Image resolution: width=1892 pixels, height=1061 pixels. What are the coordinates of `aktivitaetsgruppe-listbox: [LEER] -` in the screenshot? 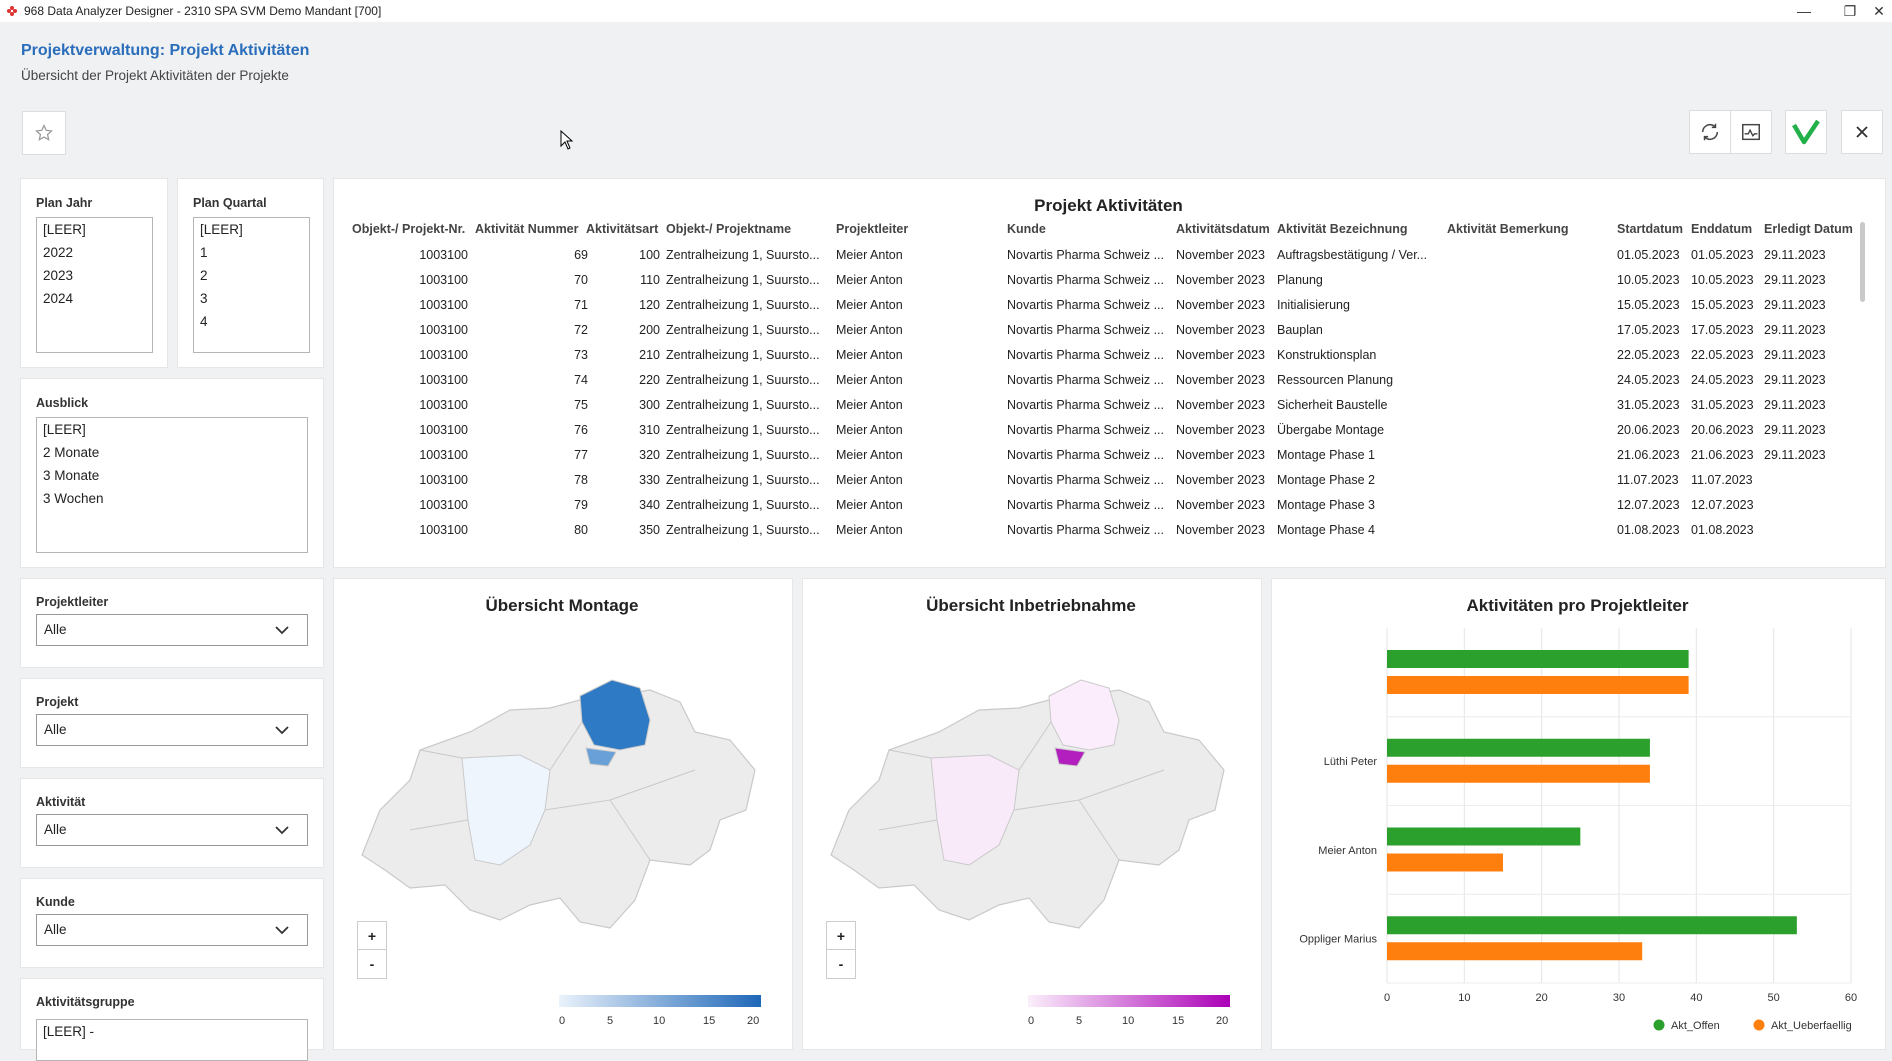 It's located at (172, 1040).